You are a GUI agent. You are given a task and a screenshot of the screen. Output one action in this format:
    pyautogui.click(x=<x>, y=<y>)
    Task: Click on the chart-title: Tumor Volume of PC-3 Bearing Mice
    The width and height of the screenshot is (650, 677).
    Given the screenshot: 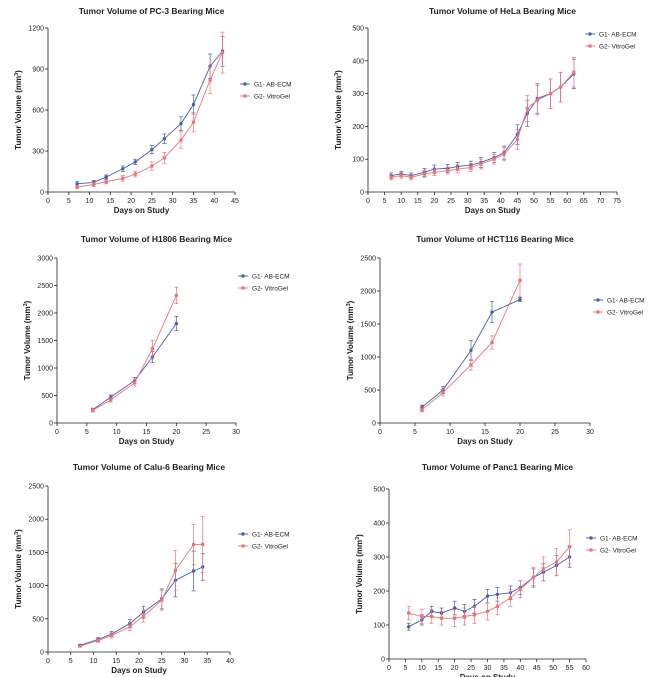 What is the action you would take?
    pyautogui.click(x=152, y=11)
    